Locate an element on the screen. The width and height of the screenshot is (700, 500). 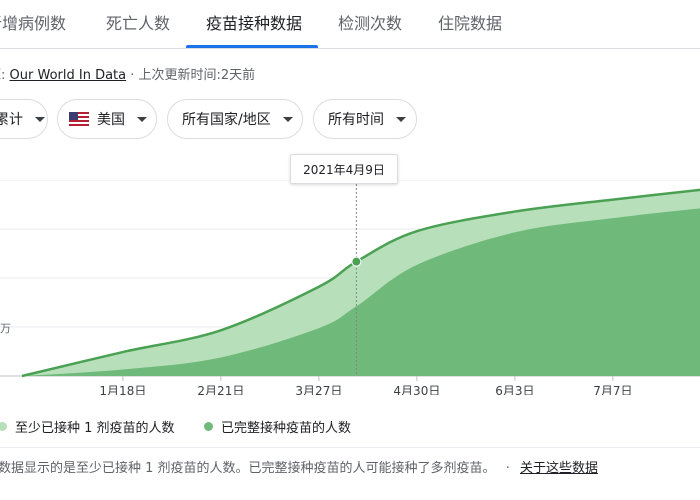
active-tab-indicator is located at coordinates (252, 46).